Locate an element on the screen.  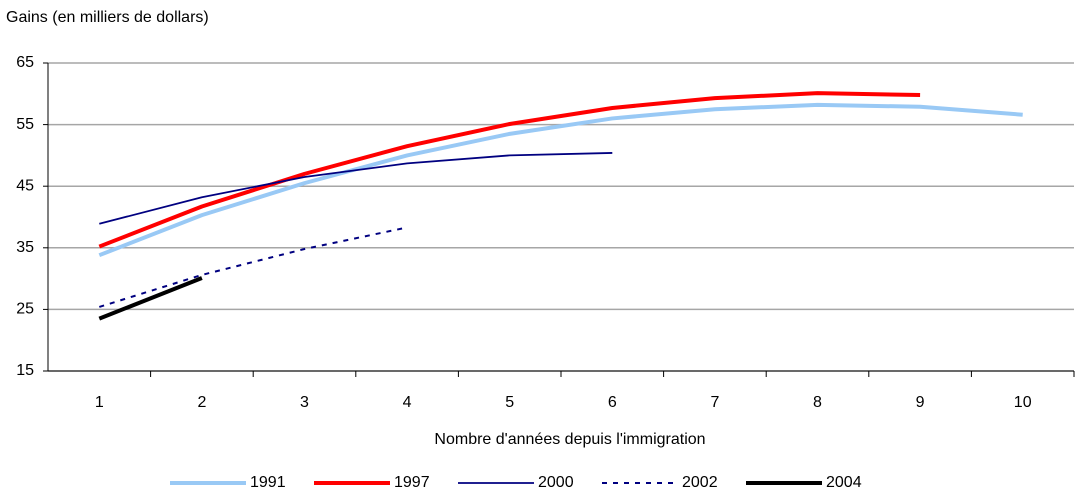
legend-label: 1997 is located at coordinates (412, 482).